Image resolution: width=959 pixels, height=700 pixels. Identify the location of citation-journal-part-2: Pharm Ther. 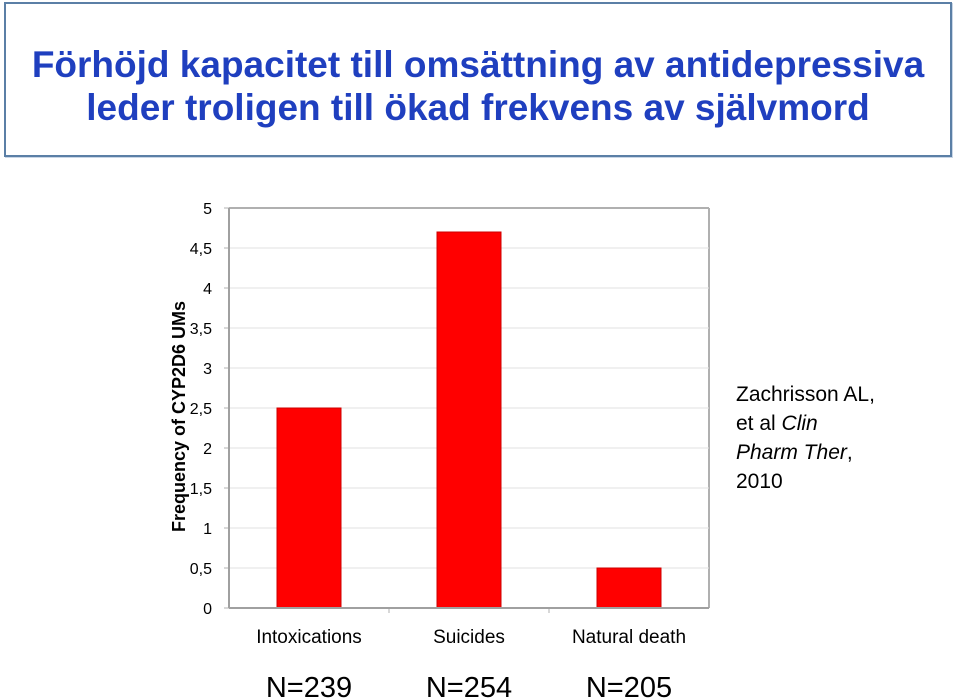
(791, 452).